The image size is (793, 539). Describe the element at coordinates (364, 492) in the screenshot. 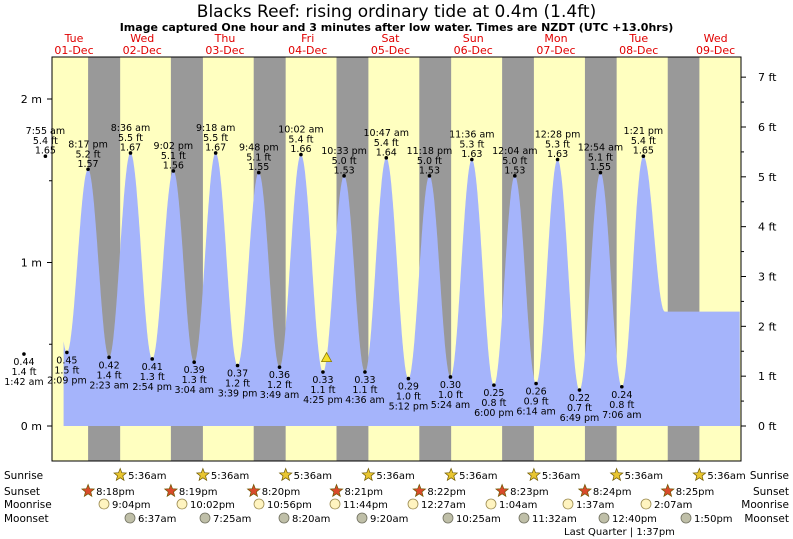

I see `sunset-time: 8:21pm` at that location.